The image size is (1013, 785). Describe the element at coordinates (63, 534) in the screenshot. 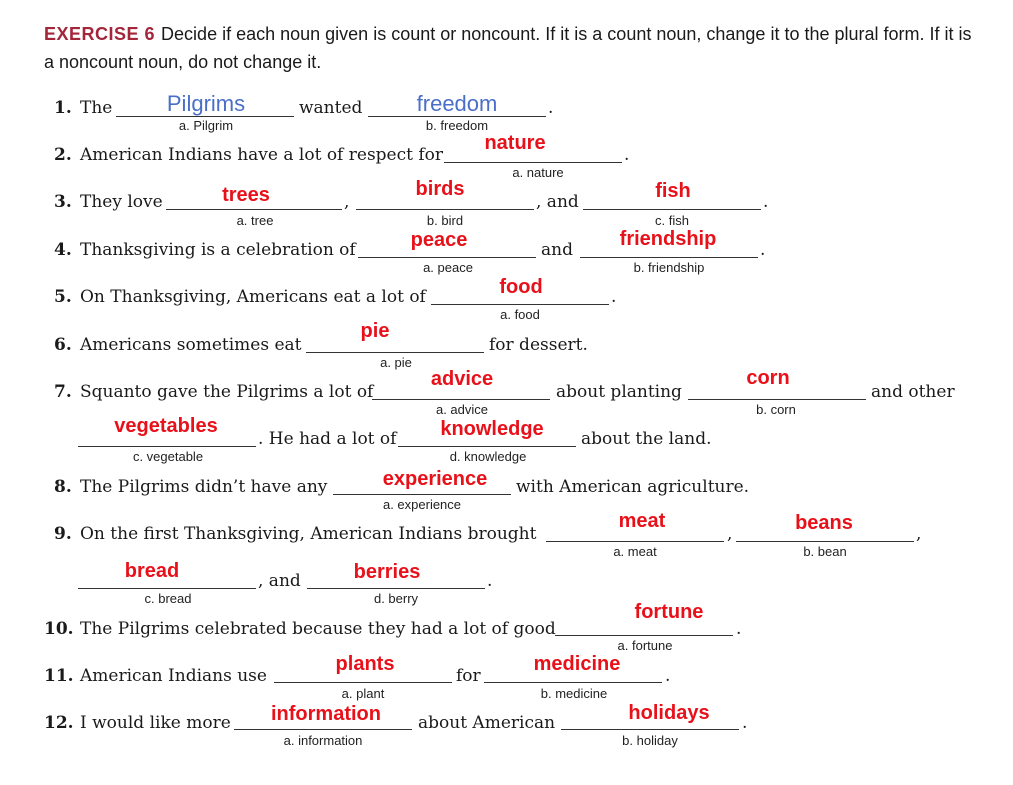

I see `item-number: 9.` at that location.